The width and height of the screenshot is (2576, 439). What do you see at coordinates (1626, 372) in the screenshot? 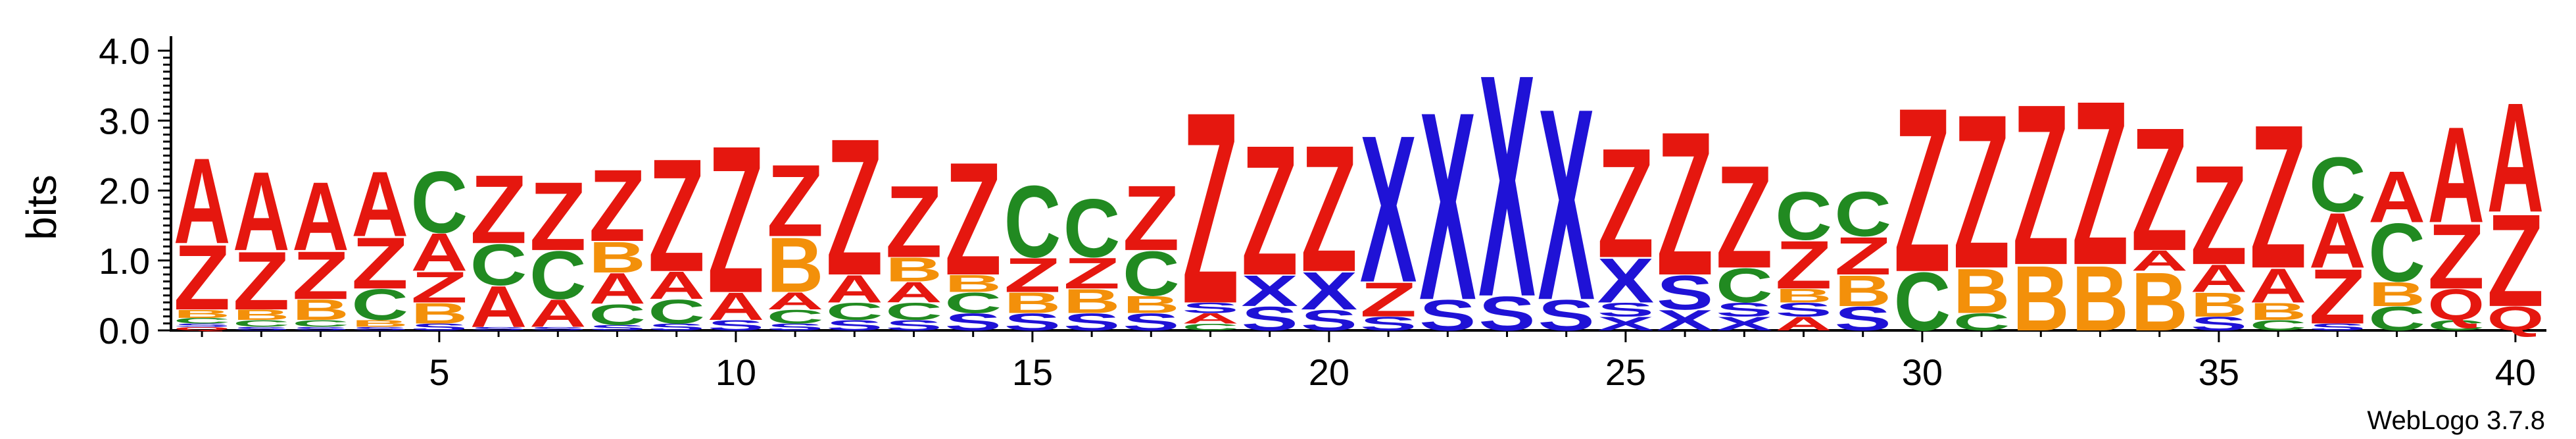
I see `x-tick-label: 25` at bounding box center [1626, 372].